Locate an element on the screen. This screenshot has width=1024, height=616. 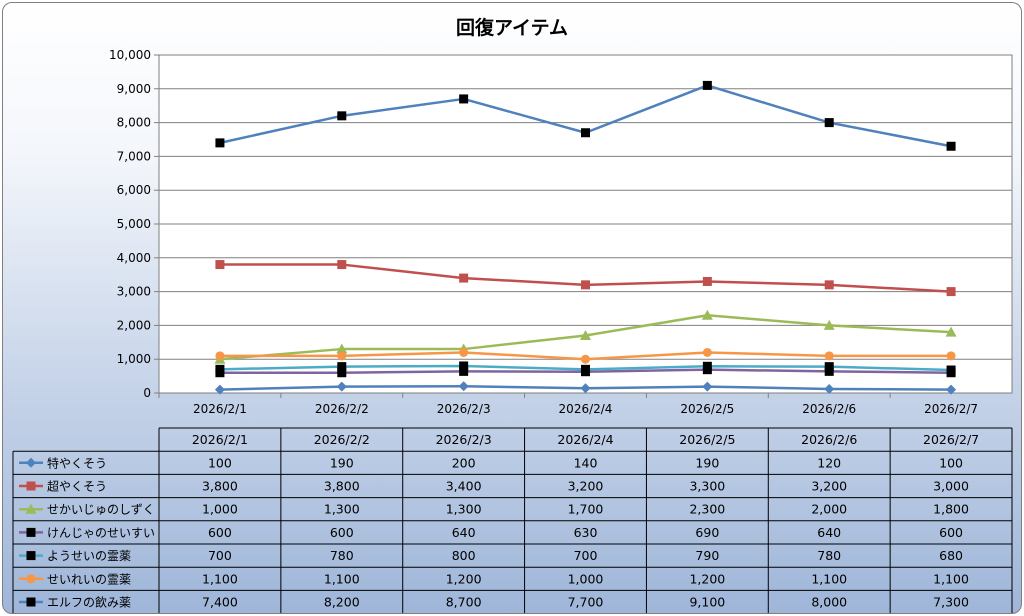
y-tick-label: 0 is located at coordinates (147, 393).